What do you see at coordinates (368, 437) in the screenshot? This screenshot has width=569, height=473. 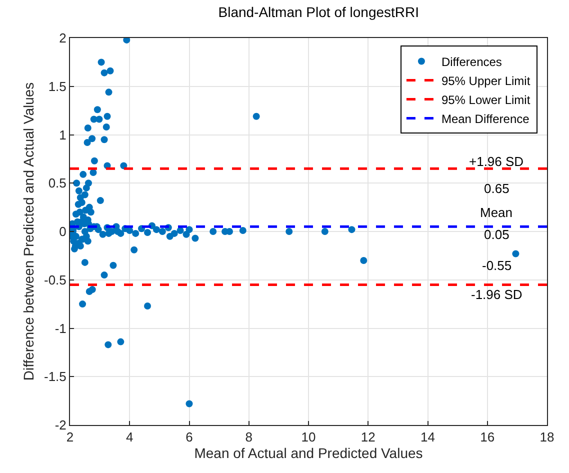 I see `x-tick-label: 12` at bounding box center [368, 437].